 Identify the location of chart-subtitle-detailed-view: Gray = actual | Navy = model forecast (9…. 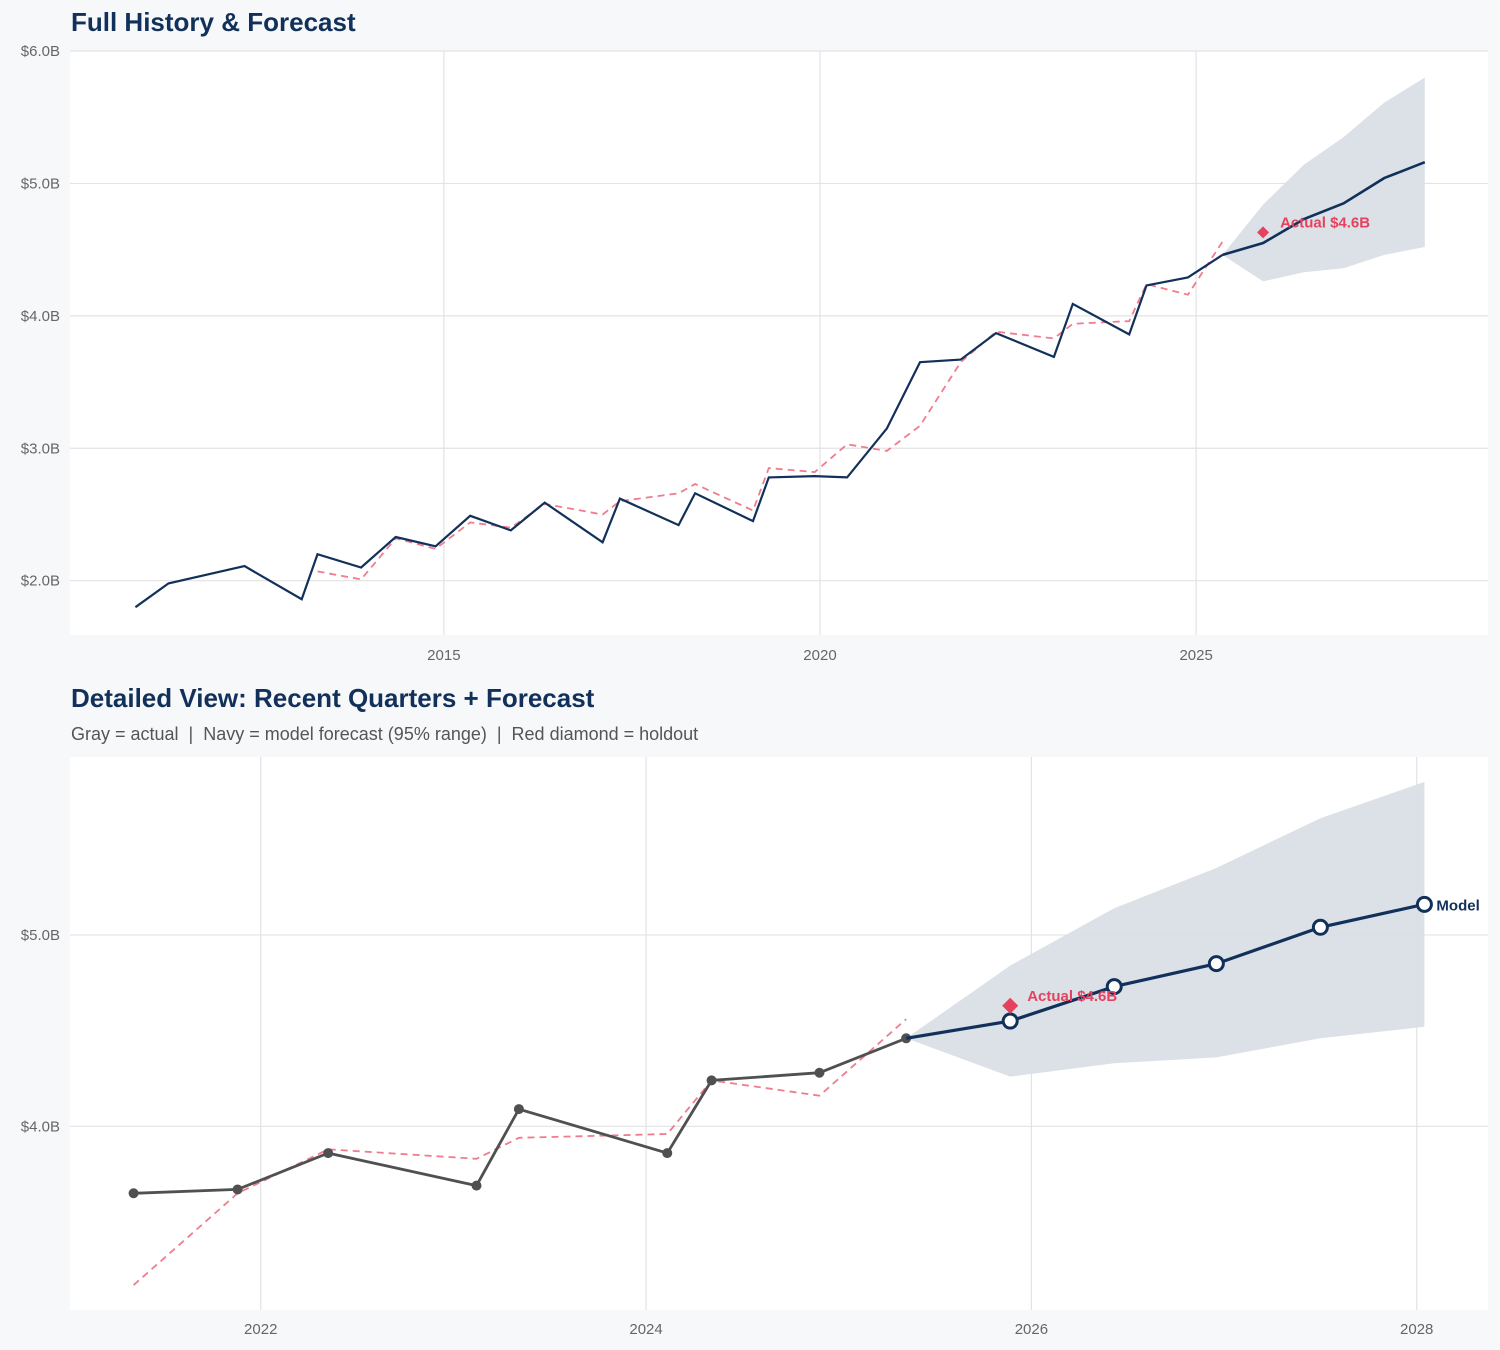
(384, 734).